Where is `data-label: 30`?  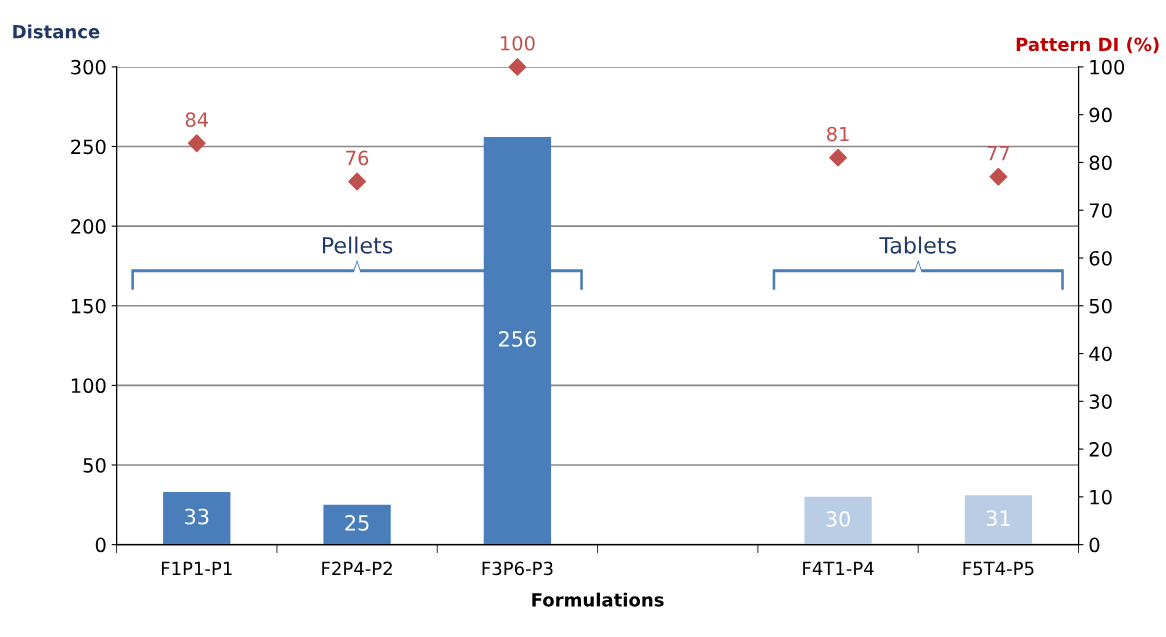 data-label: 30 is located at coordinates (838, 519).